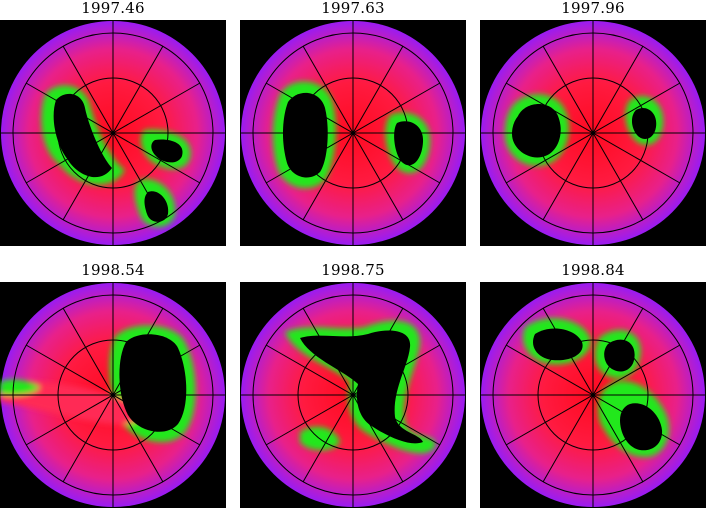  I want to click on panel-title: 1997.63, so click(353, 8).